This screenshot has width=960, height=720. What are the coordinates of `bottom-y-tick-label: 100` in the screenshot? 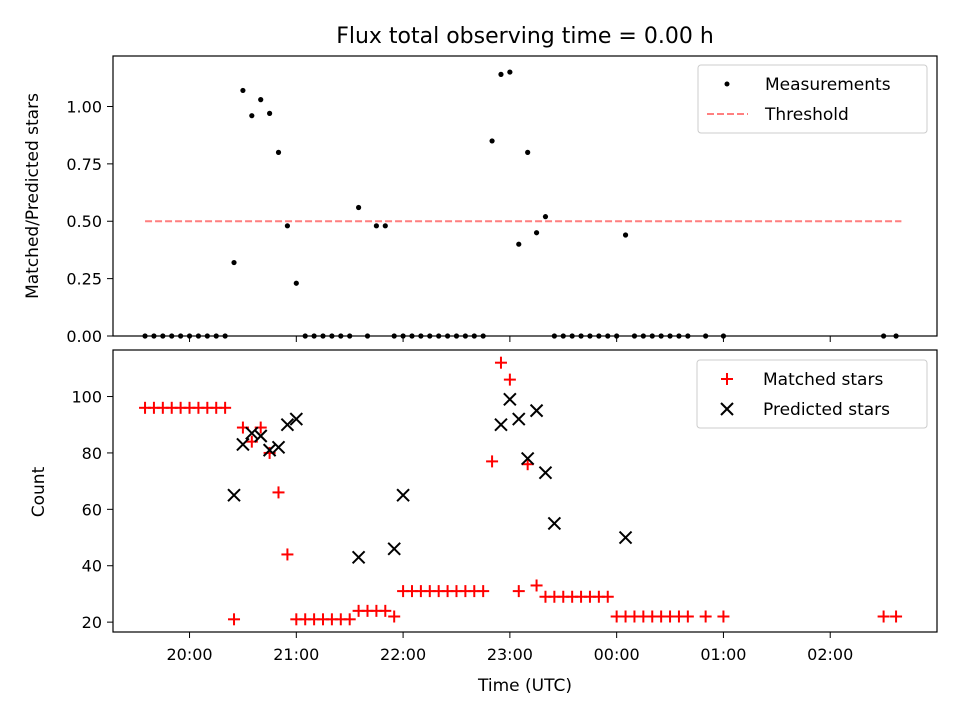 It's located at (86, 397).